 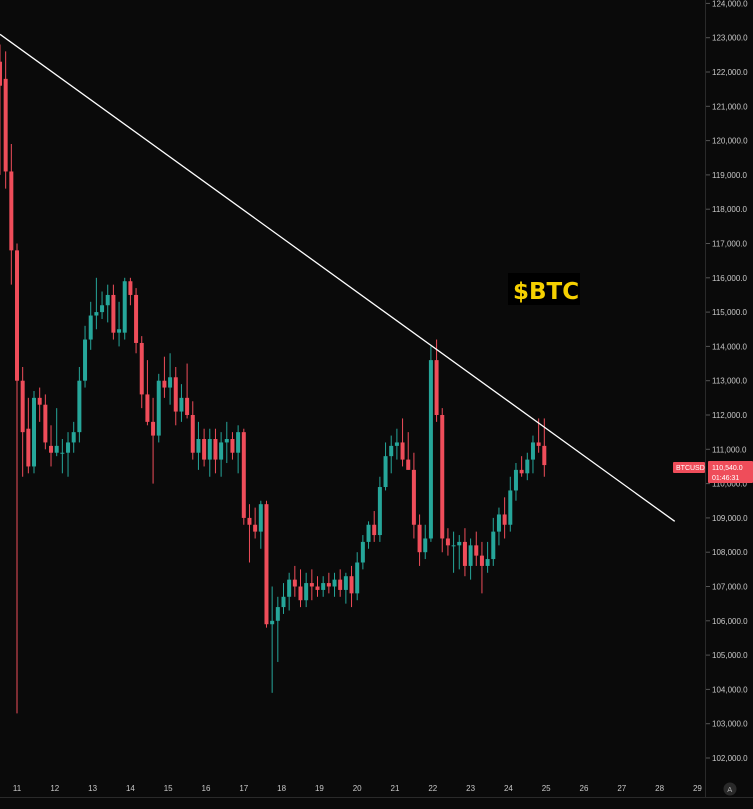 I want to click on y-tick-label: 114,000.0, so click(x=730, y=346).